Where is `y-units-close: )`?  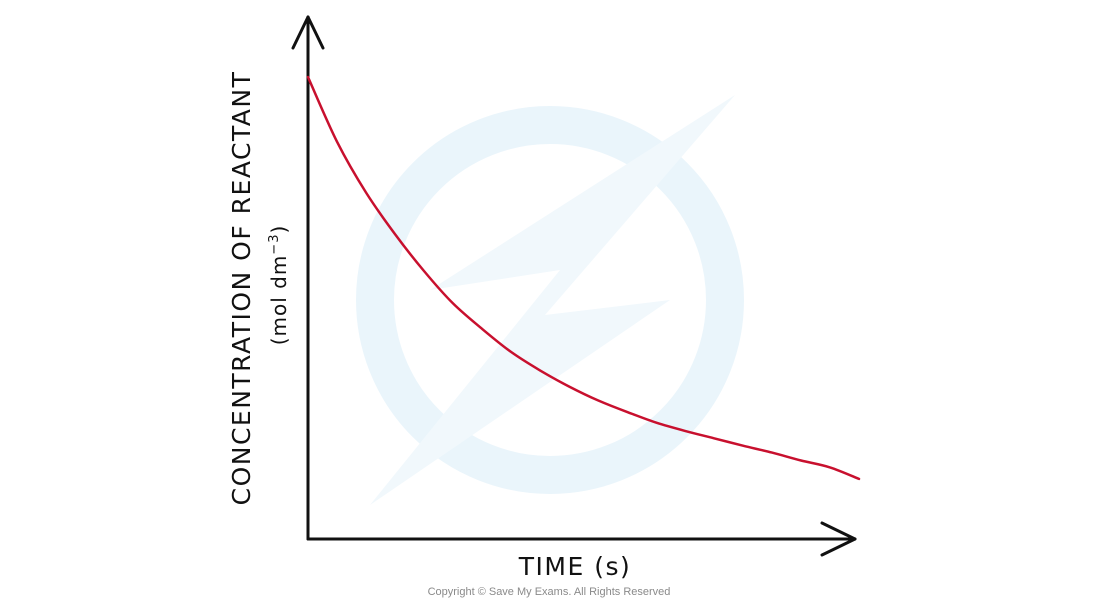
y-units-close: ) is located at coordinates (279, 229).